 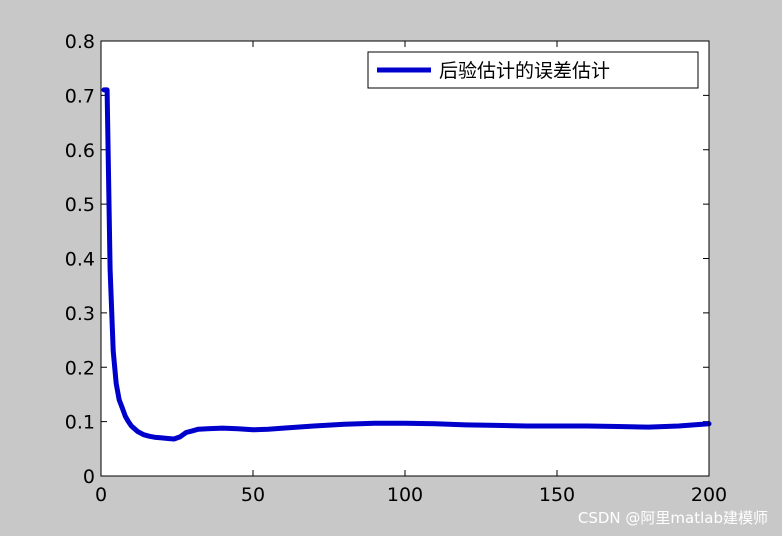 What do you see at coordinates (80, 205) in the screenshot?
I see `y-tick-label: 0.5` at bounding box center [80, 205].